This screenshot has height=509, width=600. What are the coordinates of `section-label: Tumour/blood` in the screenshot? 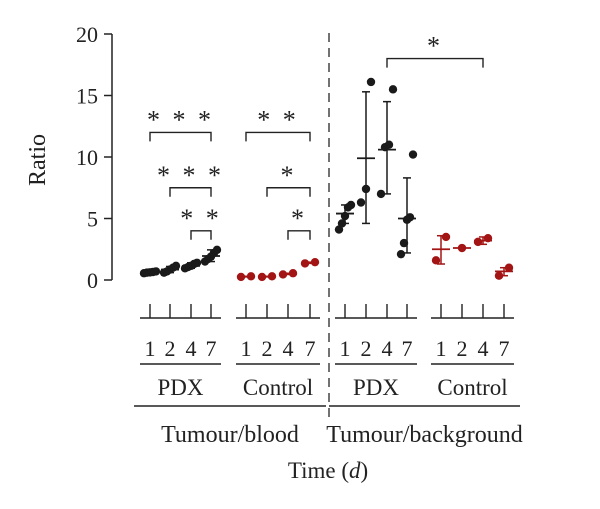 It's located at (230, 435).